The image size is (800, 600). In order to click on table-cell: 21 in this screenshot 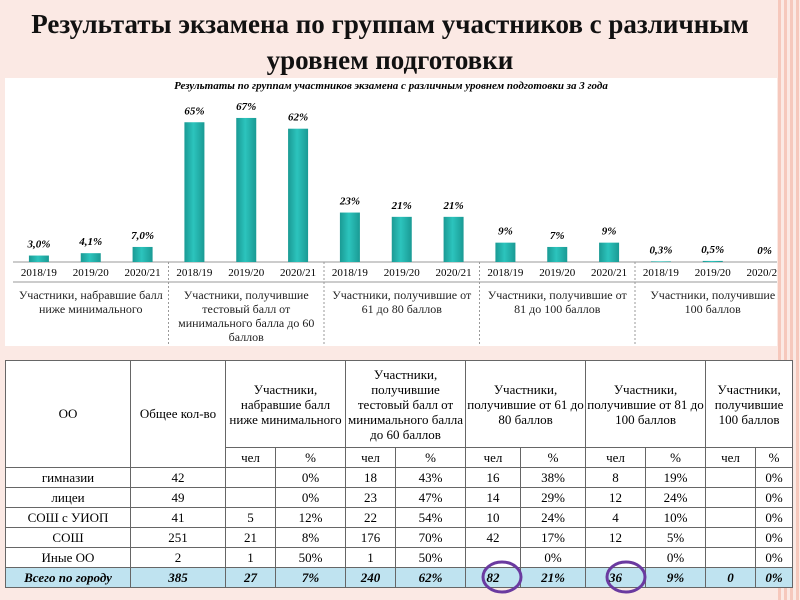, I will do `click(250, 537)`.